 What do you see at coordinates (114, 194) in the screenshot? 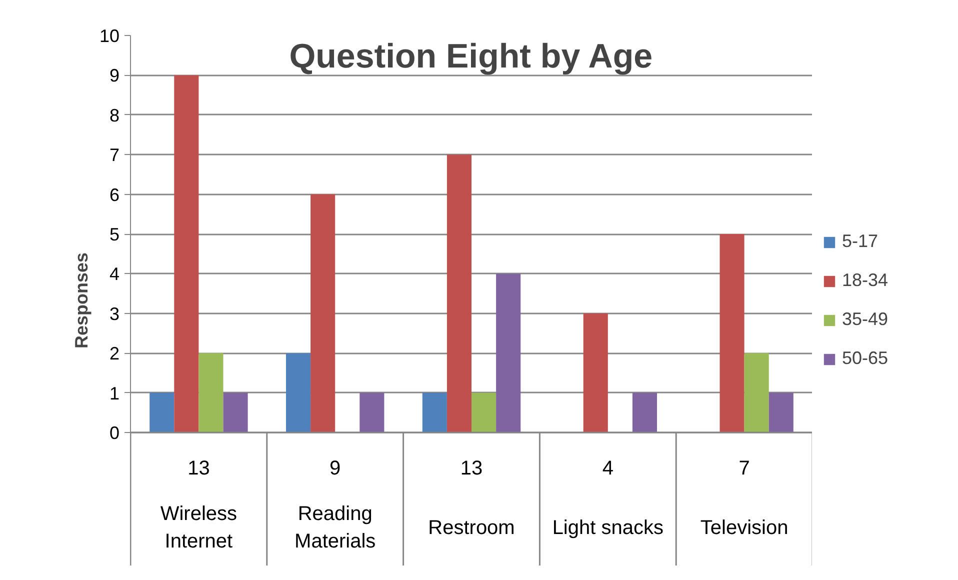
I see `y-tick-label: 6` at bounding box center [114, 194].